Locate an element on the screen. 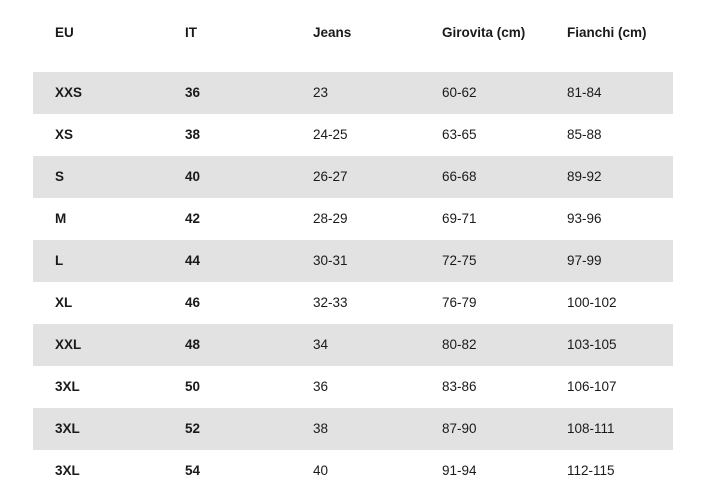 The height and width of the screenshot is (492, 726). cell-girovita: 66-68 is located at coordinates (459, 176).